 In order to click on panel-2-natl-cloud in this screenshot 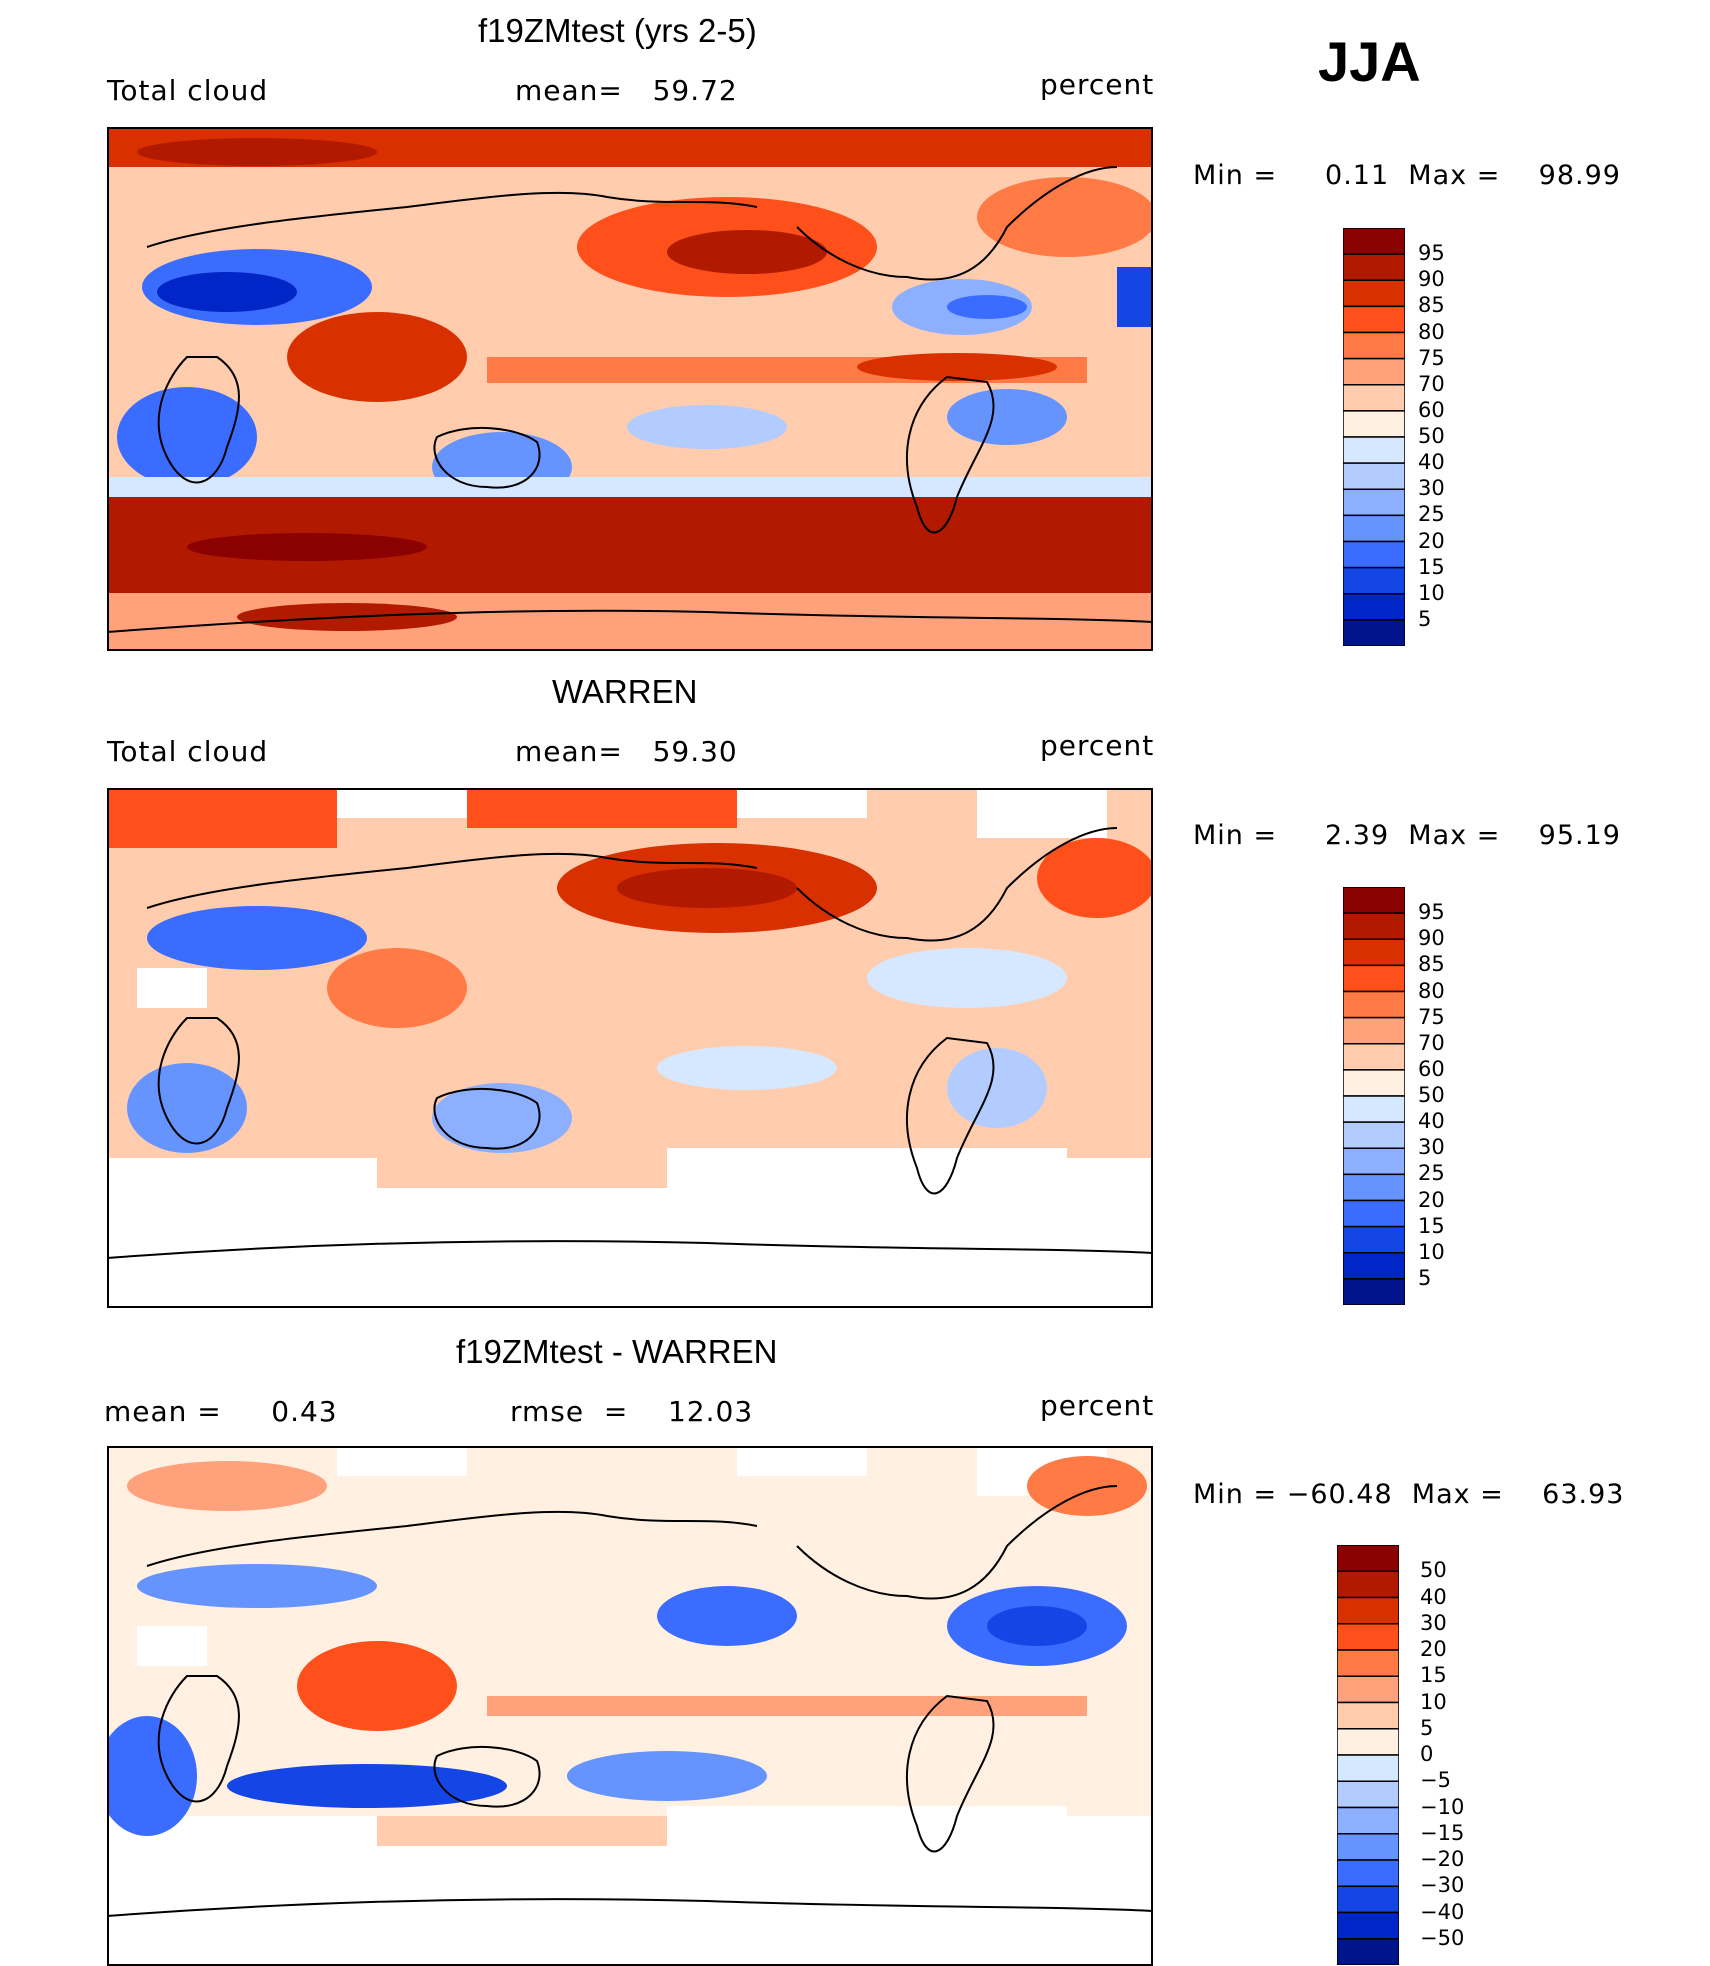, I will do `click(1095, 878)`.